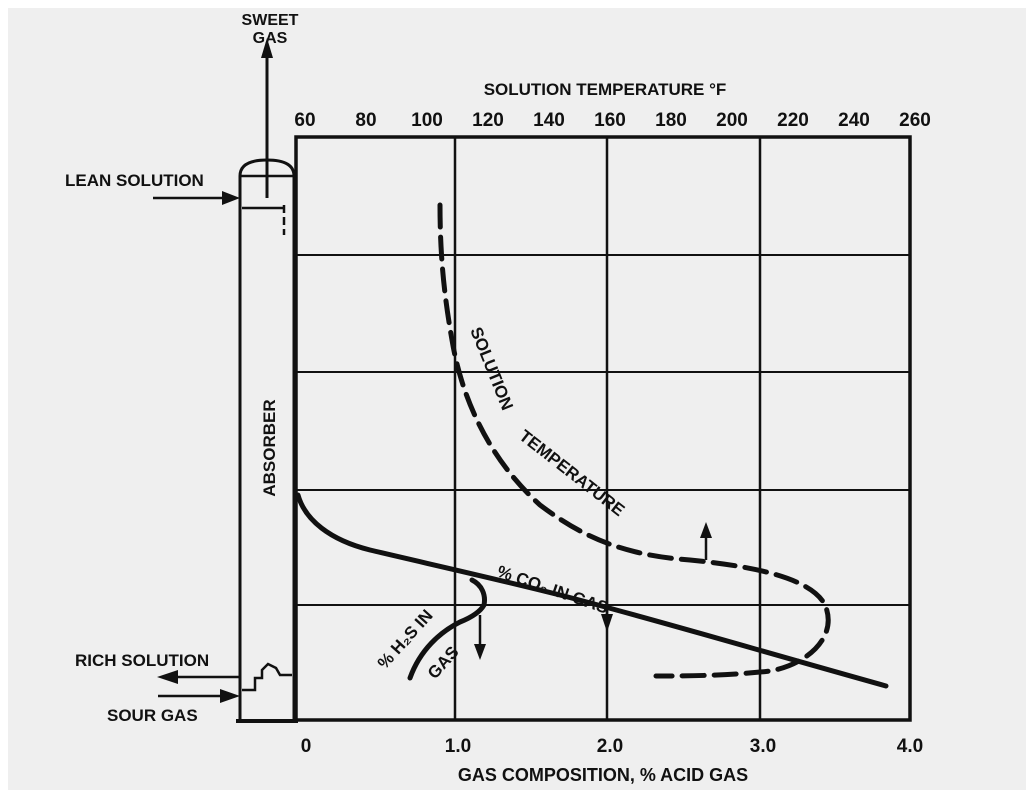 Image resolution: width=1034 pixels, height=798 pixels. What do you see at coordinates (427, 120) in the screenshot?
I see `top-tick: 100` at bounding box center [427, 120].